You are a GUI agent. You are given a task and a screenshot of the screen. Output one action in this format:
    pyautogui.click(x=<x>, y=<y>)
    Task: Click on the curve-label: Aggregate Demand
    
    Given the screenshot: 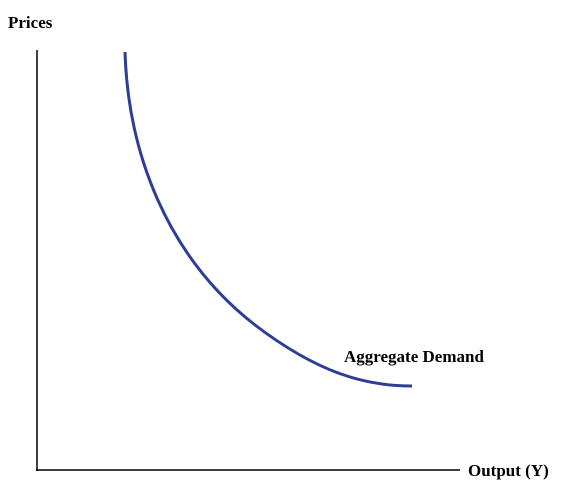 What is the action you would take?
    pyautogui.click(x=414, y=356)
    